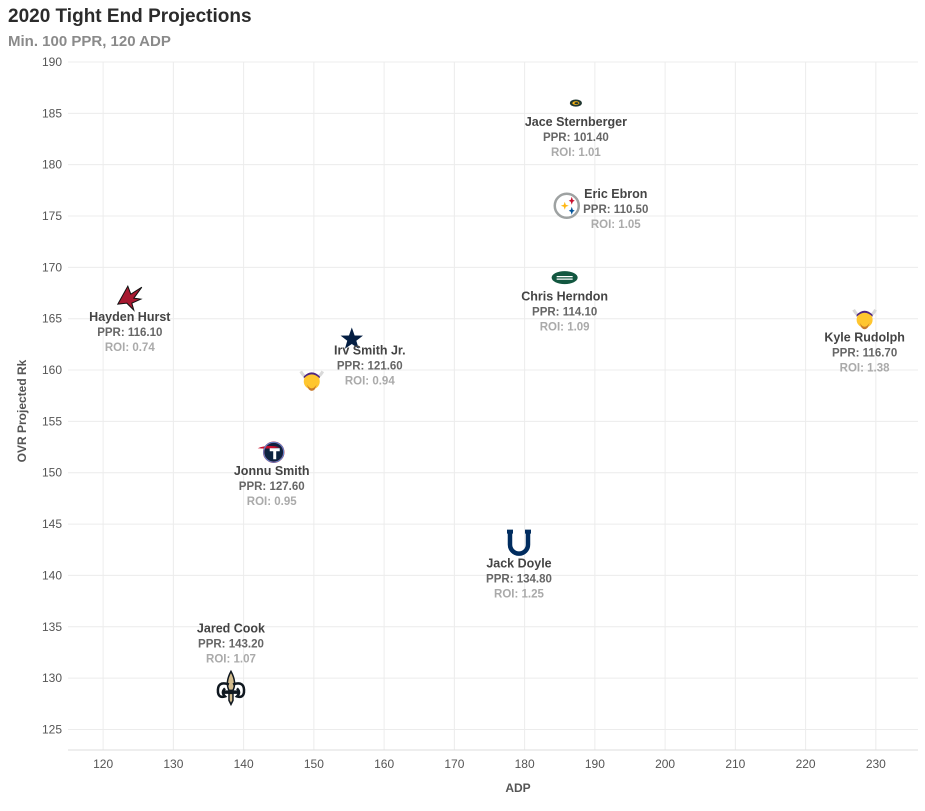 This screenshot has width=925, height=811. What do you see at coordinates (615, 194) in the screenshot?
I see `point-name-label: Eric Ebron` at bounding box center [615, 194].